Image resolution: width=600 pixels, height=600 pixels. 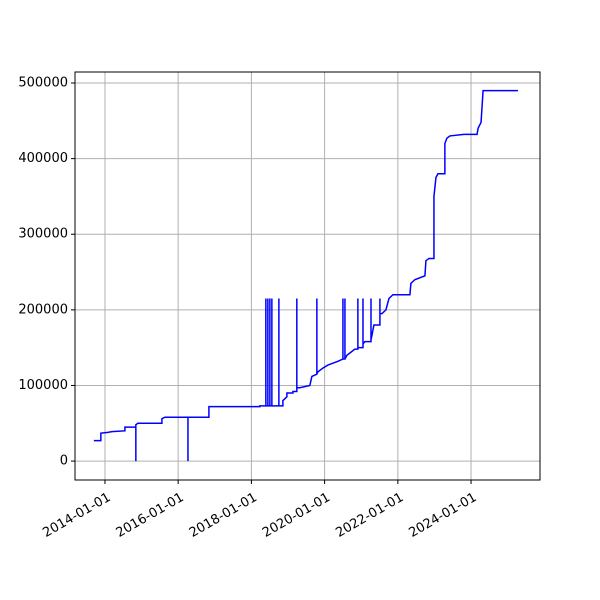 I want to click on y-tick-label: 300000, so click(x=43, y=234).